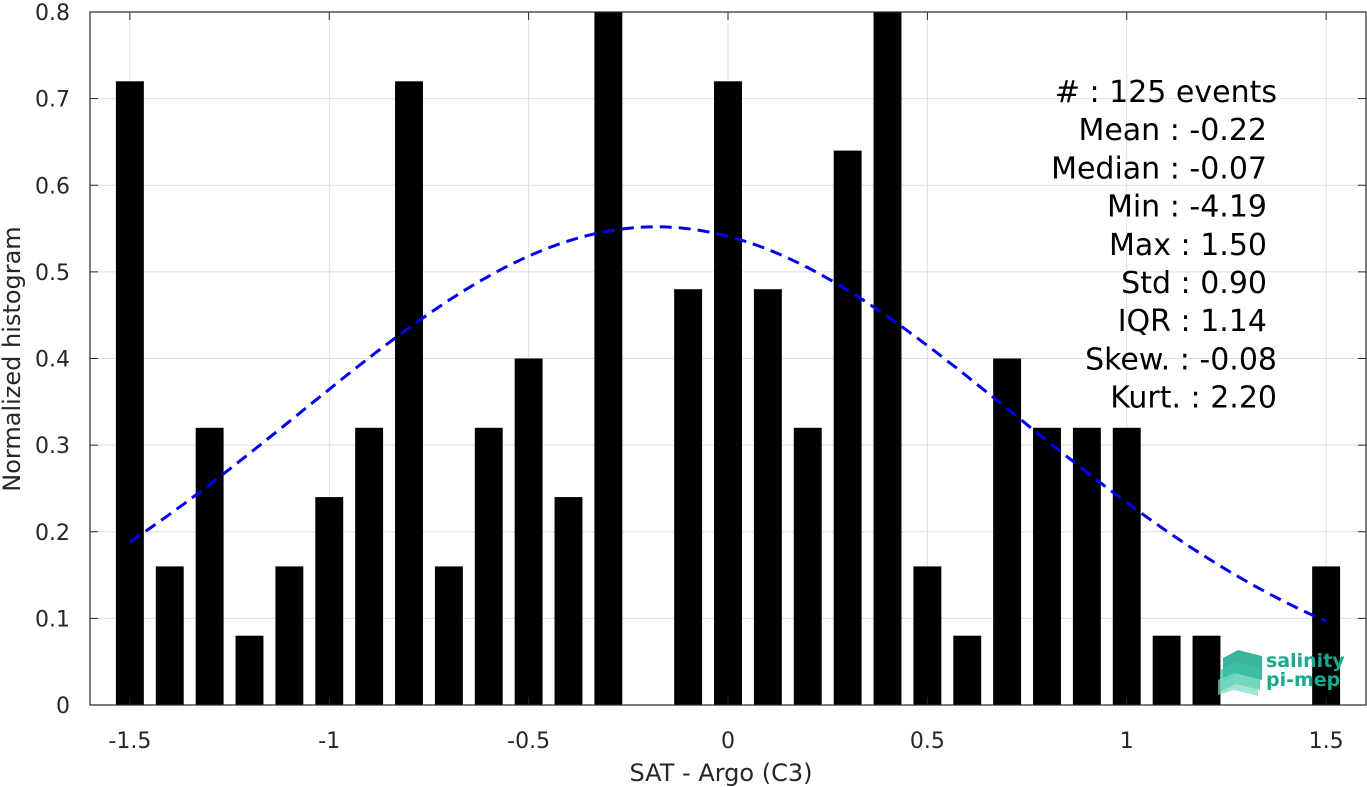  What do you see at coordinates (1187, 207) in the screenshot?
I see `stat-line: Min : -4.19` at bounding box center [1187, 207].